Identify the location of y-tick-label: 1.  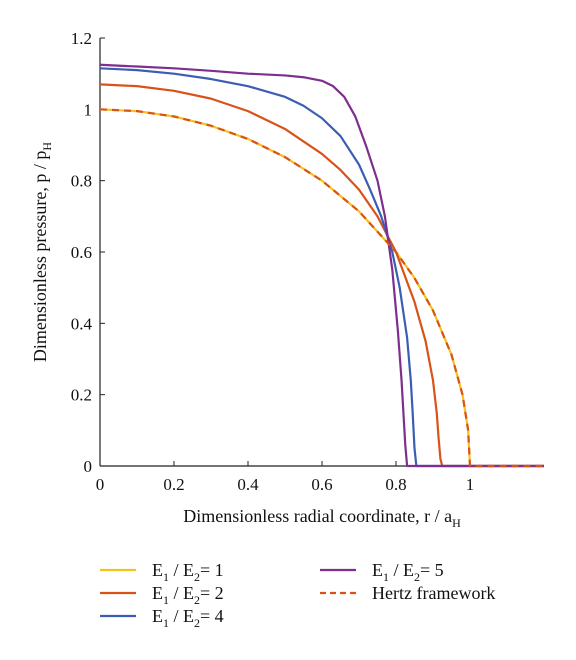
(88, 109).